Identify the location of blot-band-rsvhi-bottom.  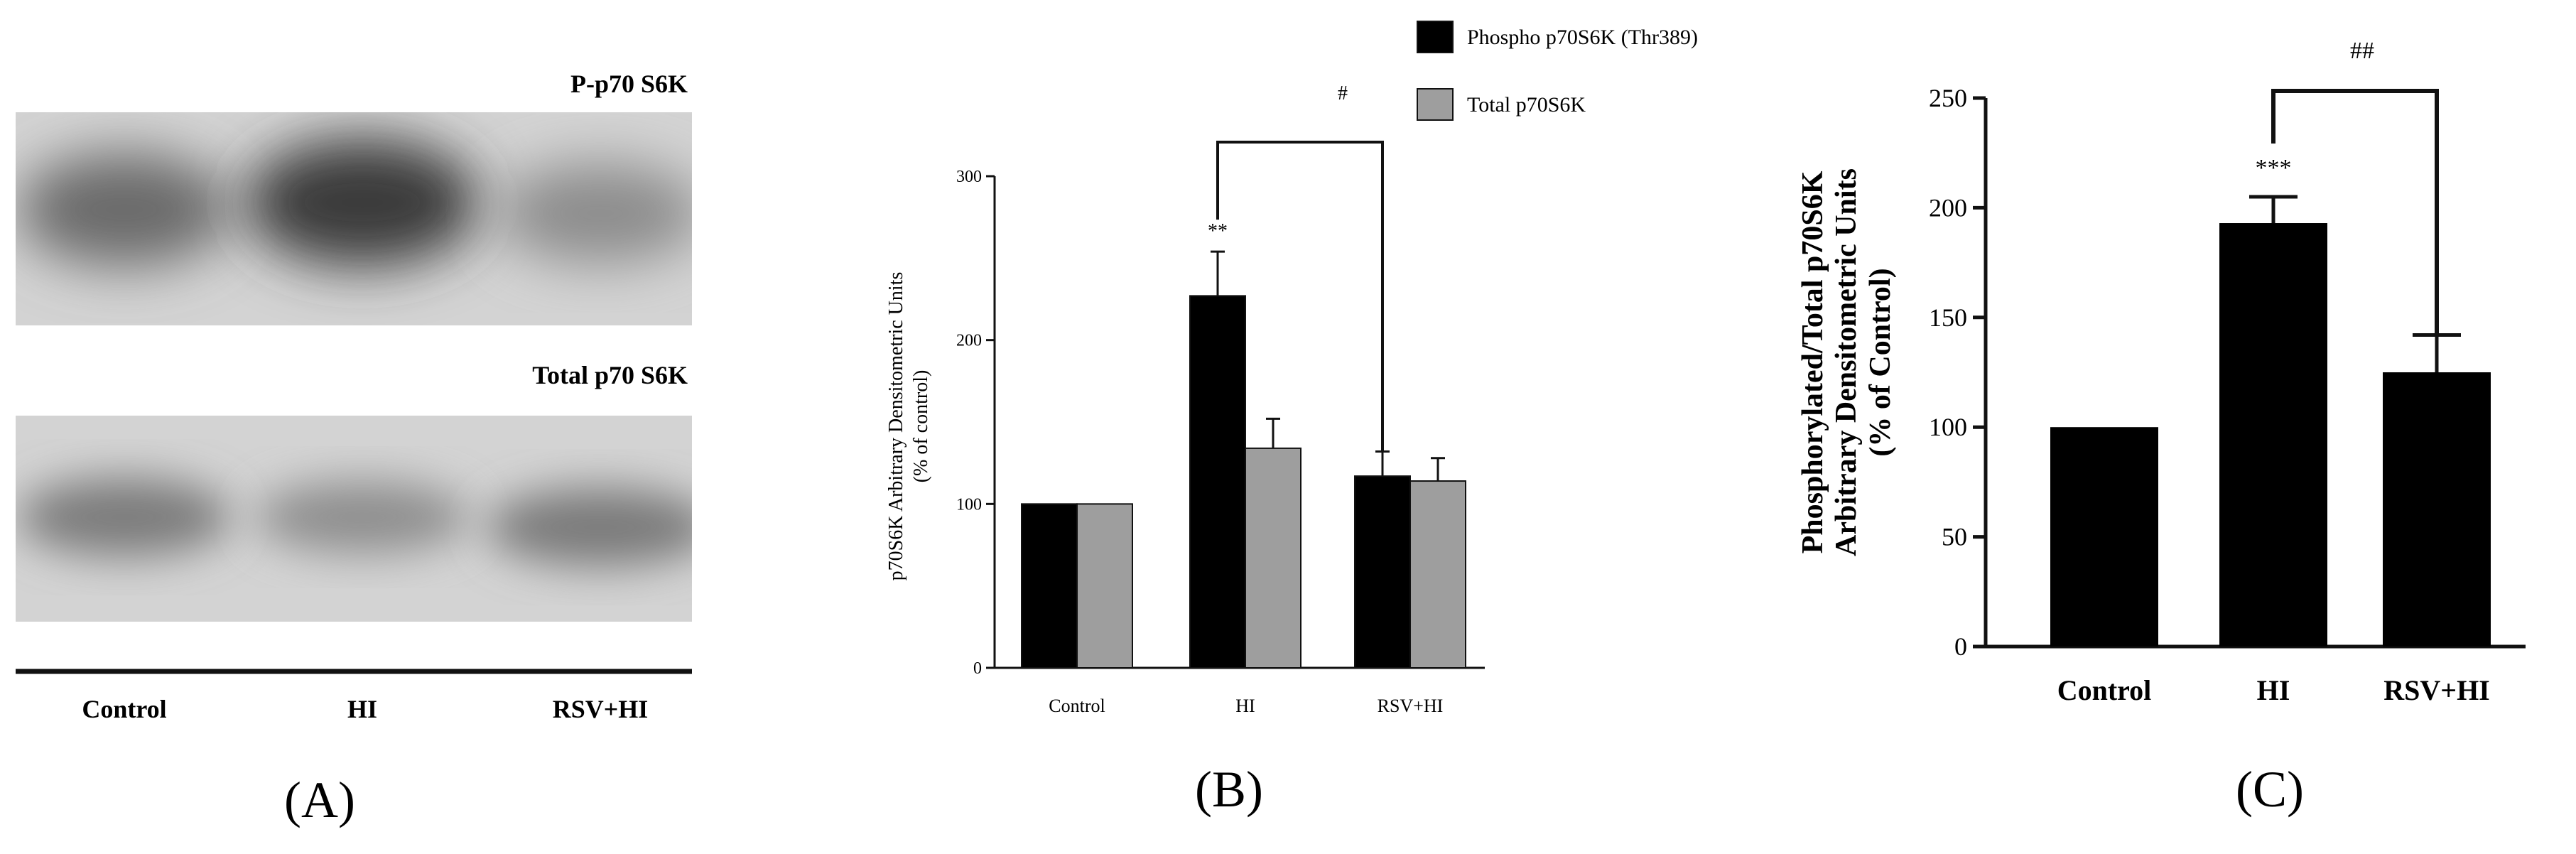
(589, 527).